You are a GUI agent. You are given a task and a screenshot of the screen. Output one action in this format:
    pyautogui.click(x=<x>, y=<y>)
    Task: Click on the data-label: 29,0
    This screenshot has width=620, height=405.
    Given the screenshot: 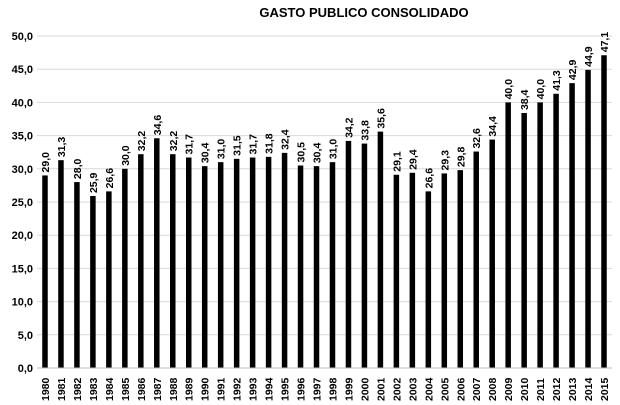 What is the action you would take?
    pyautogui.click(x=46, y=162)
    